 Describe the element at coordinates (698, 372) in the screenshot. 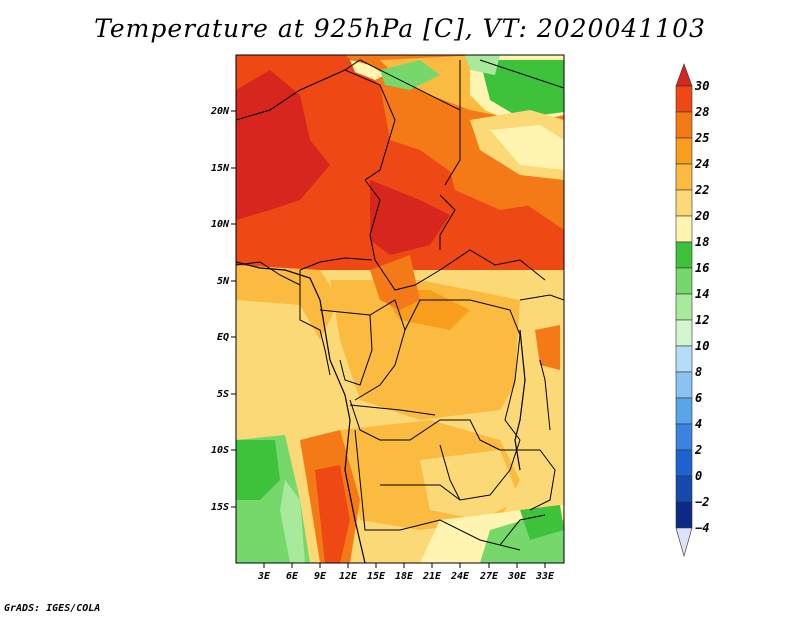

I see `colorbar-label: 8` at that location.